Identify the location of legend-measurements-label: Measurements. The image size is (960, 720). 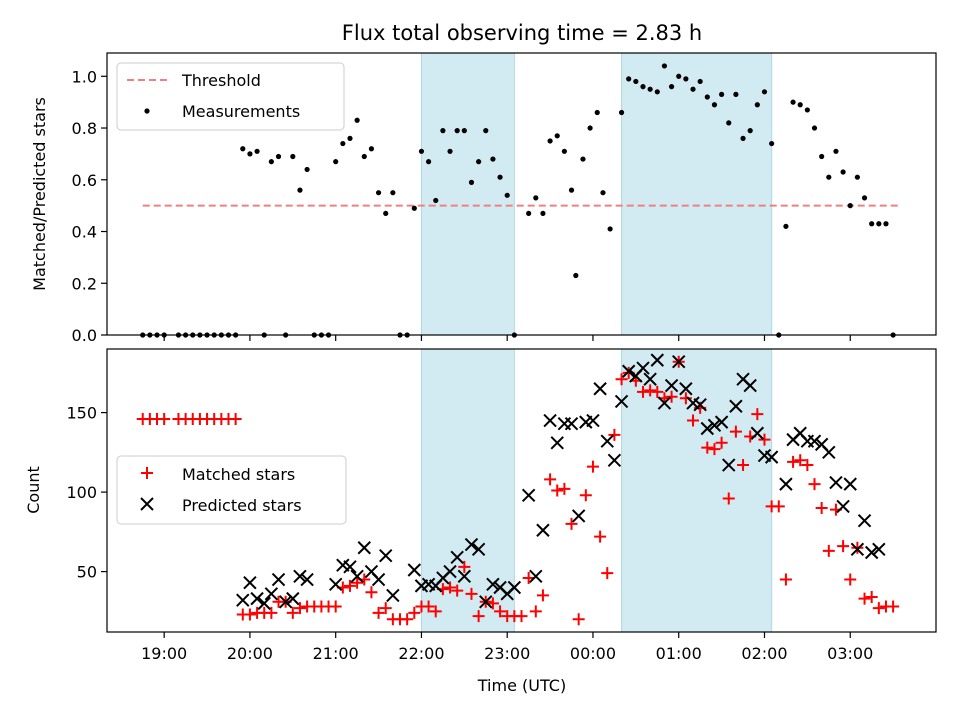
(241, 111).